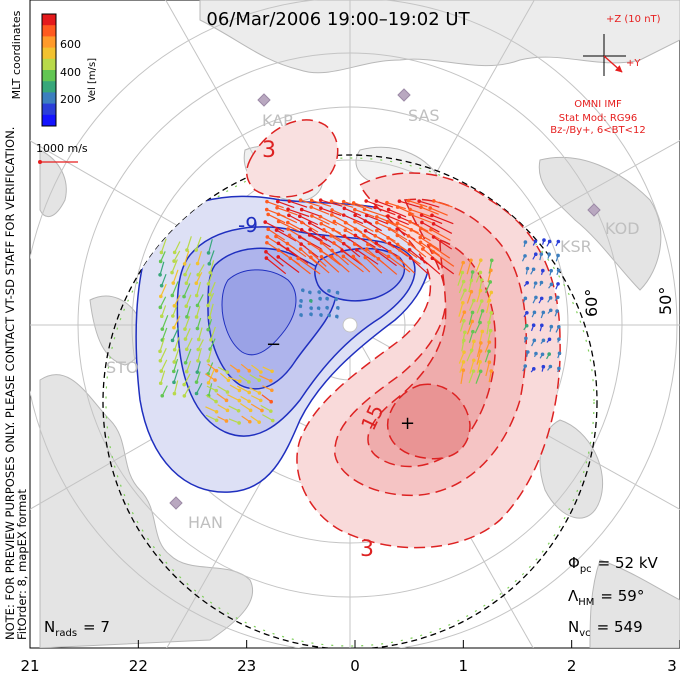  I want to click on contour-label-3-south: 3, so click(367, 549).